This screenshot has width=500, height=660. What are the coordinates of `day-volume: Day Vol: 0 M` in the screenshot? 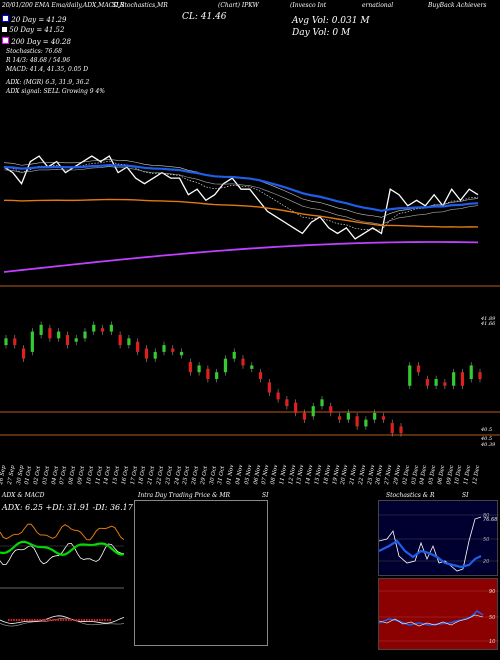 It's located at (321, 33).